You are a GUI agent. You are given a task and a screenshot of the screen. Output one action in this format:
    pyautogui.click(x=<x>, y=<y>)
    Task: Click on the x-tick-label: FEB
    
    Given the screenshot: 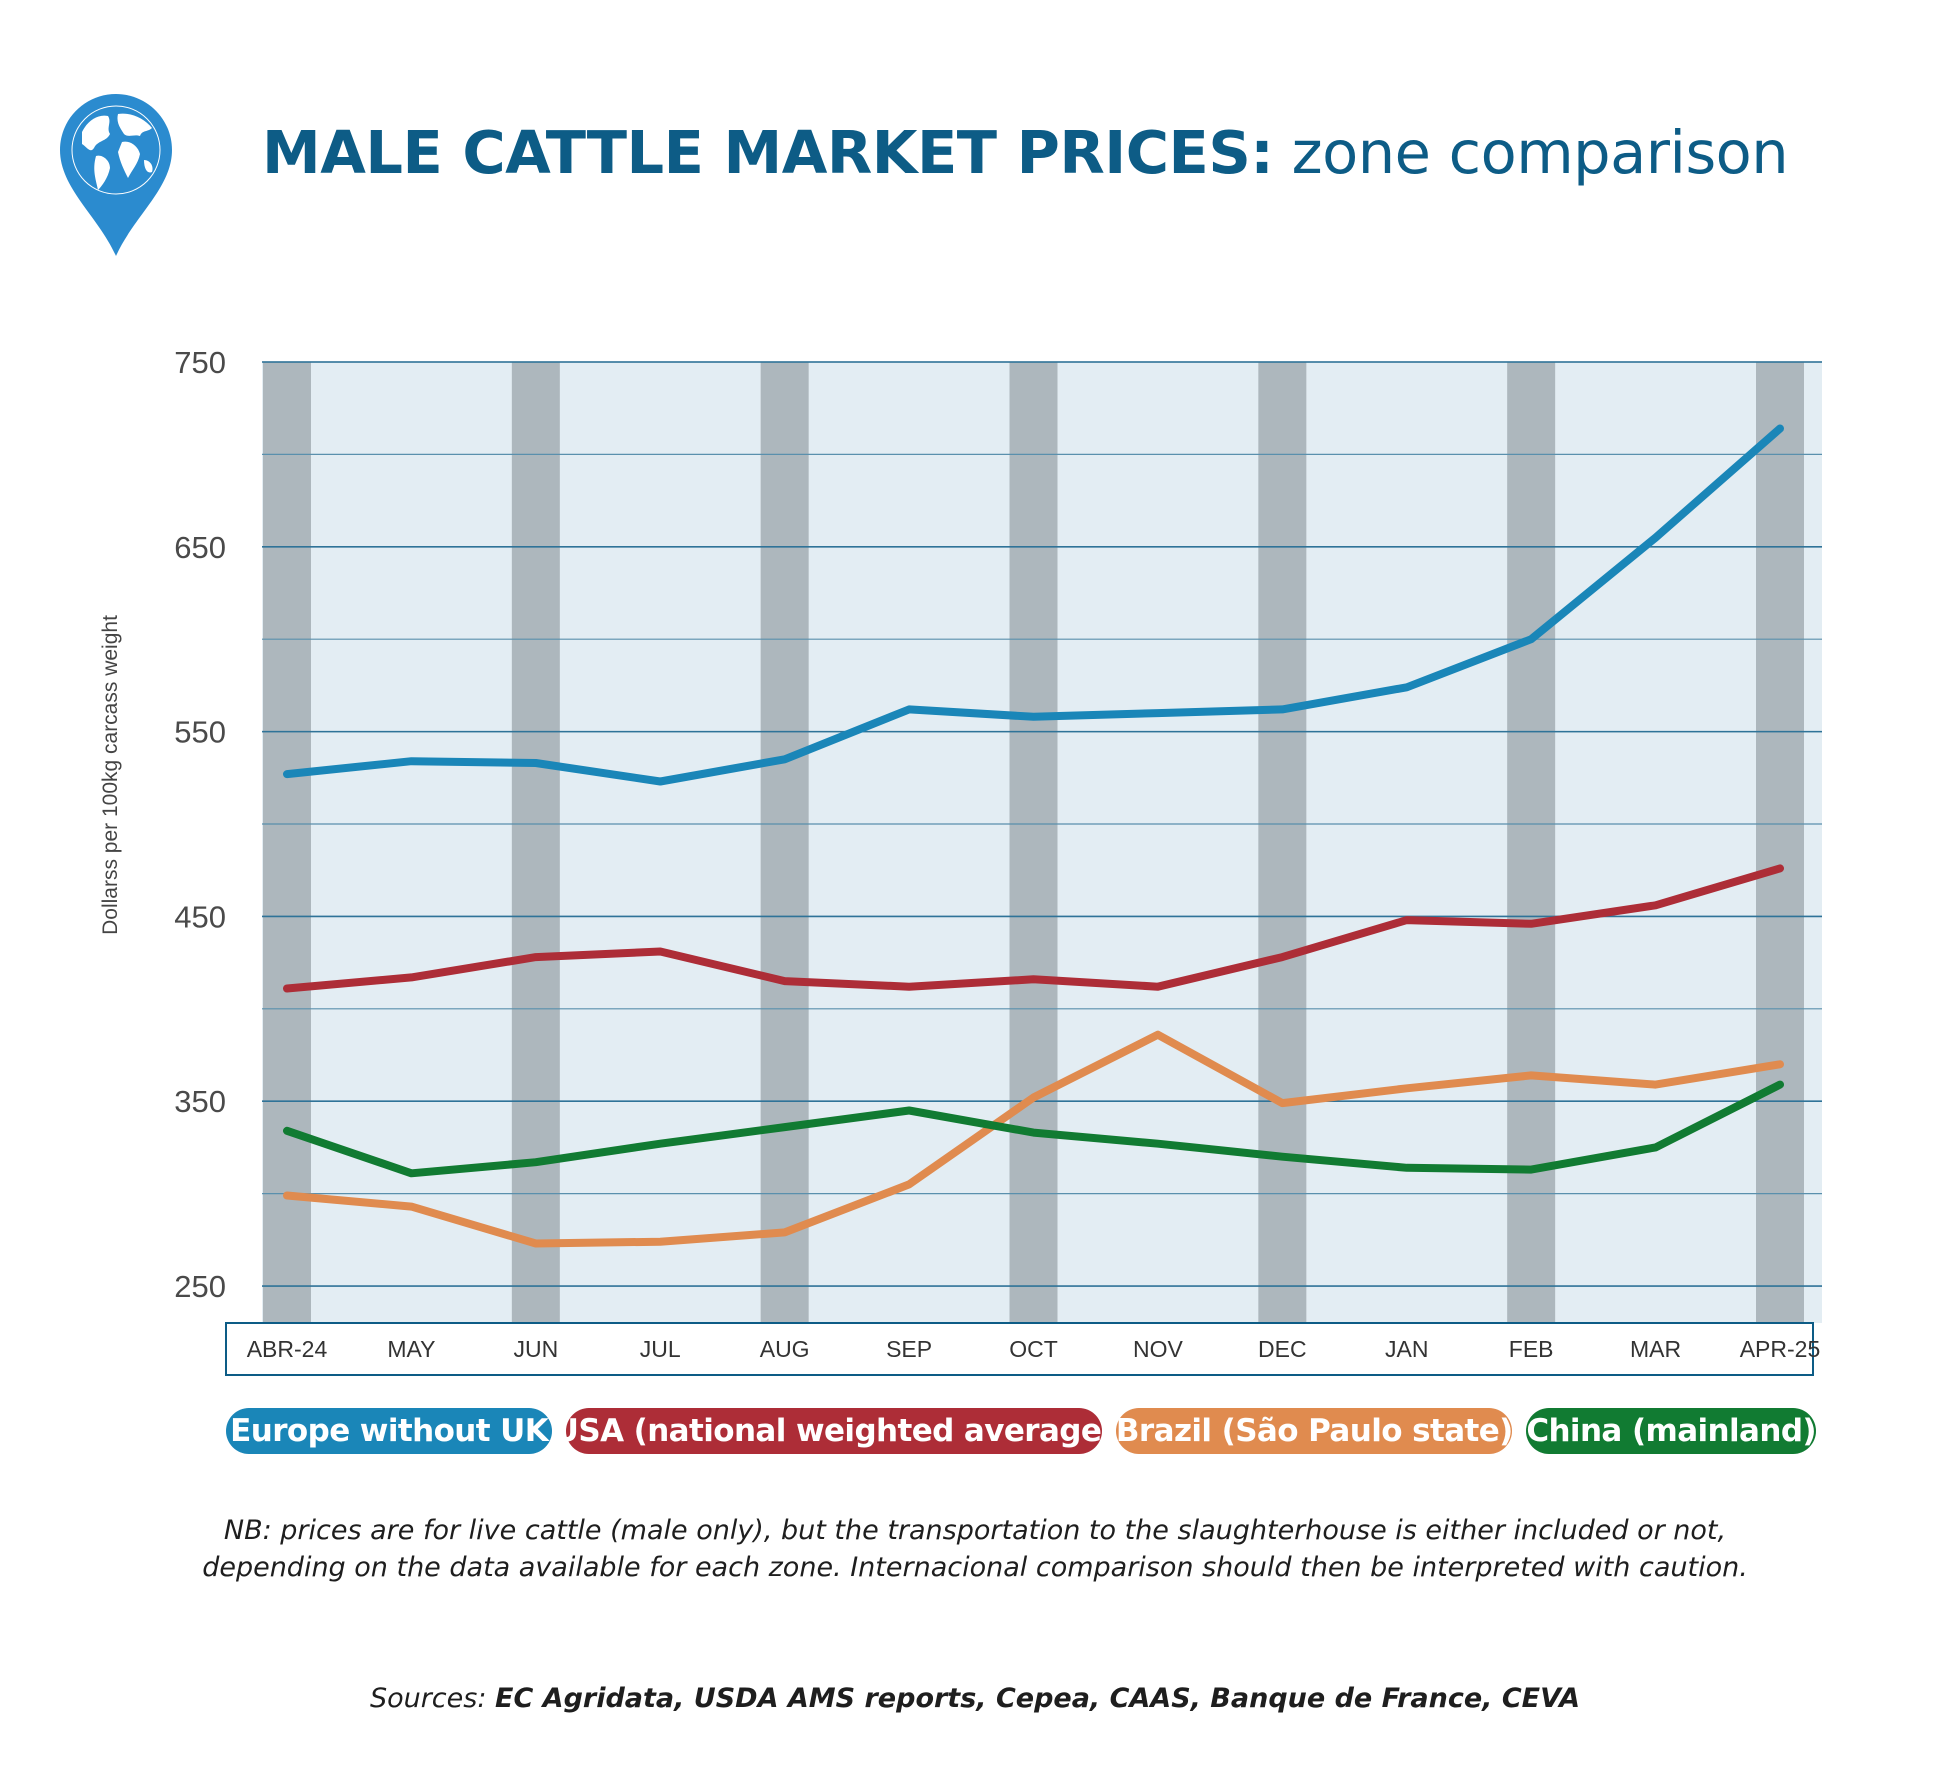 What is the action you would take?
    pyautogui.click(x=1531, y=1349)
    